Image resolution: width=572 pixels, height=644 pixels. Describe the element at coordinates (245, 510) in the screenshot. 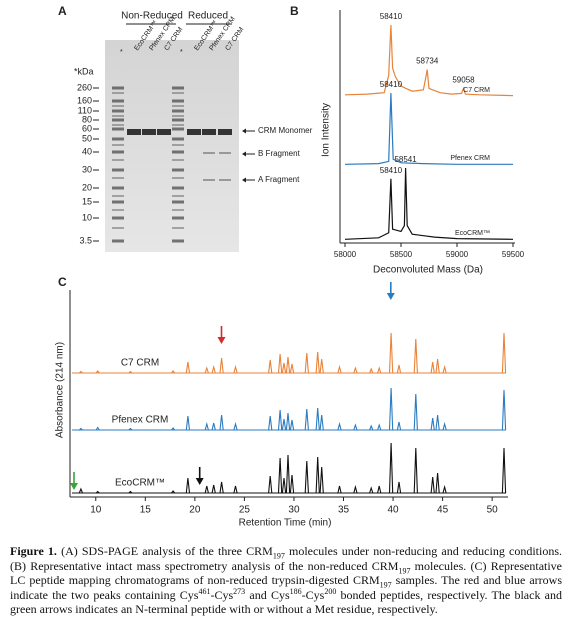

I see `x-tick-label: 25` at that location.